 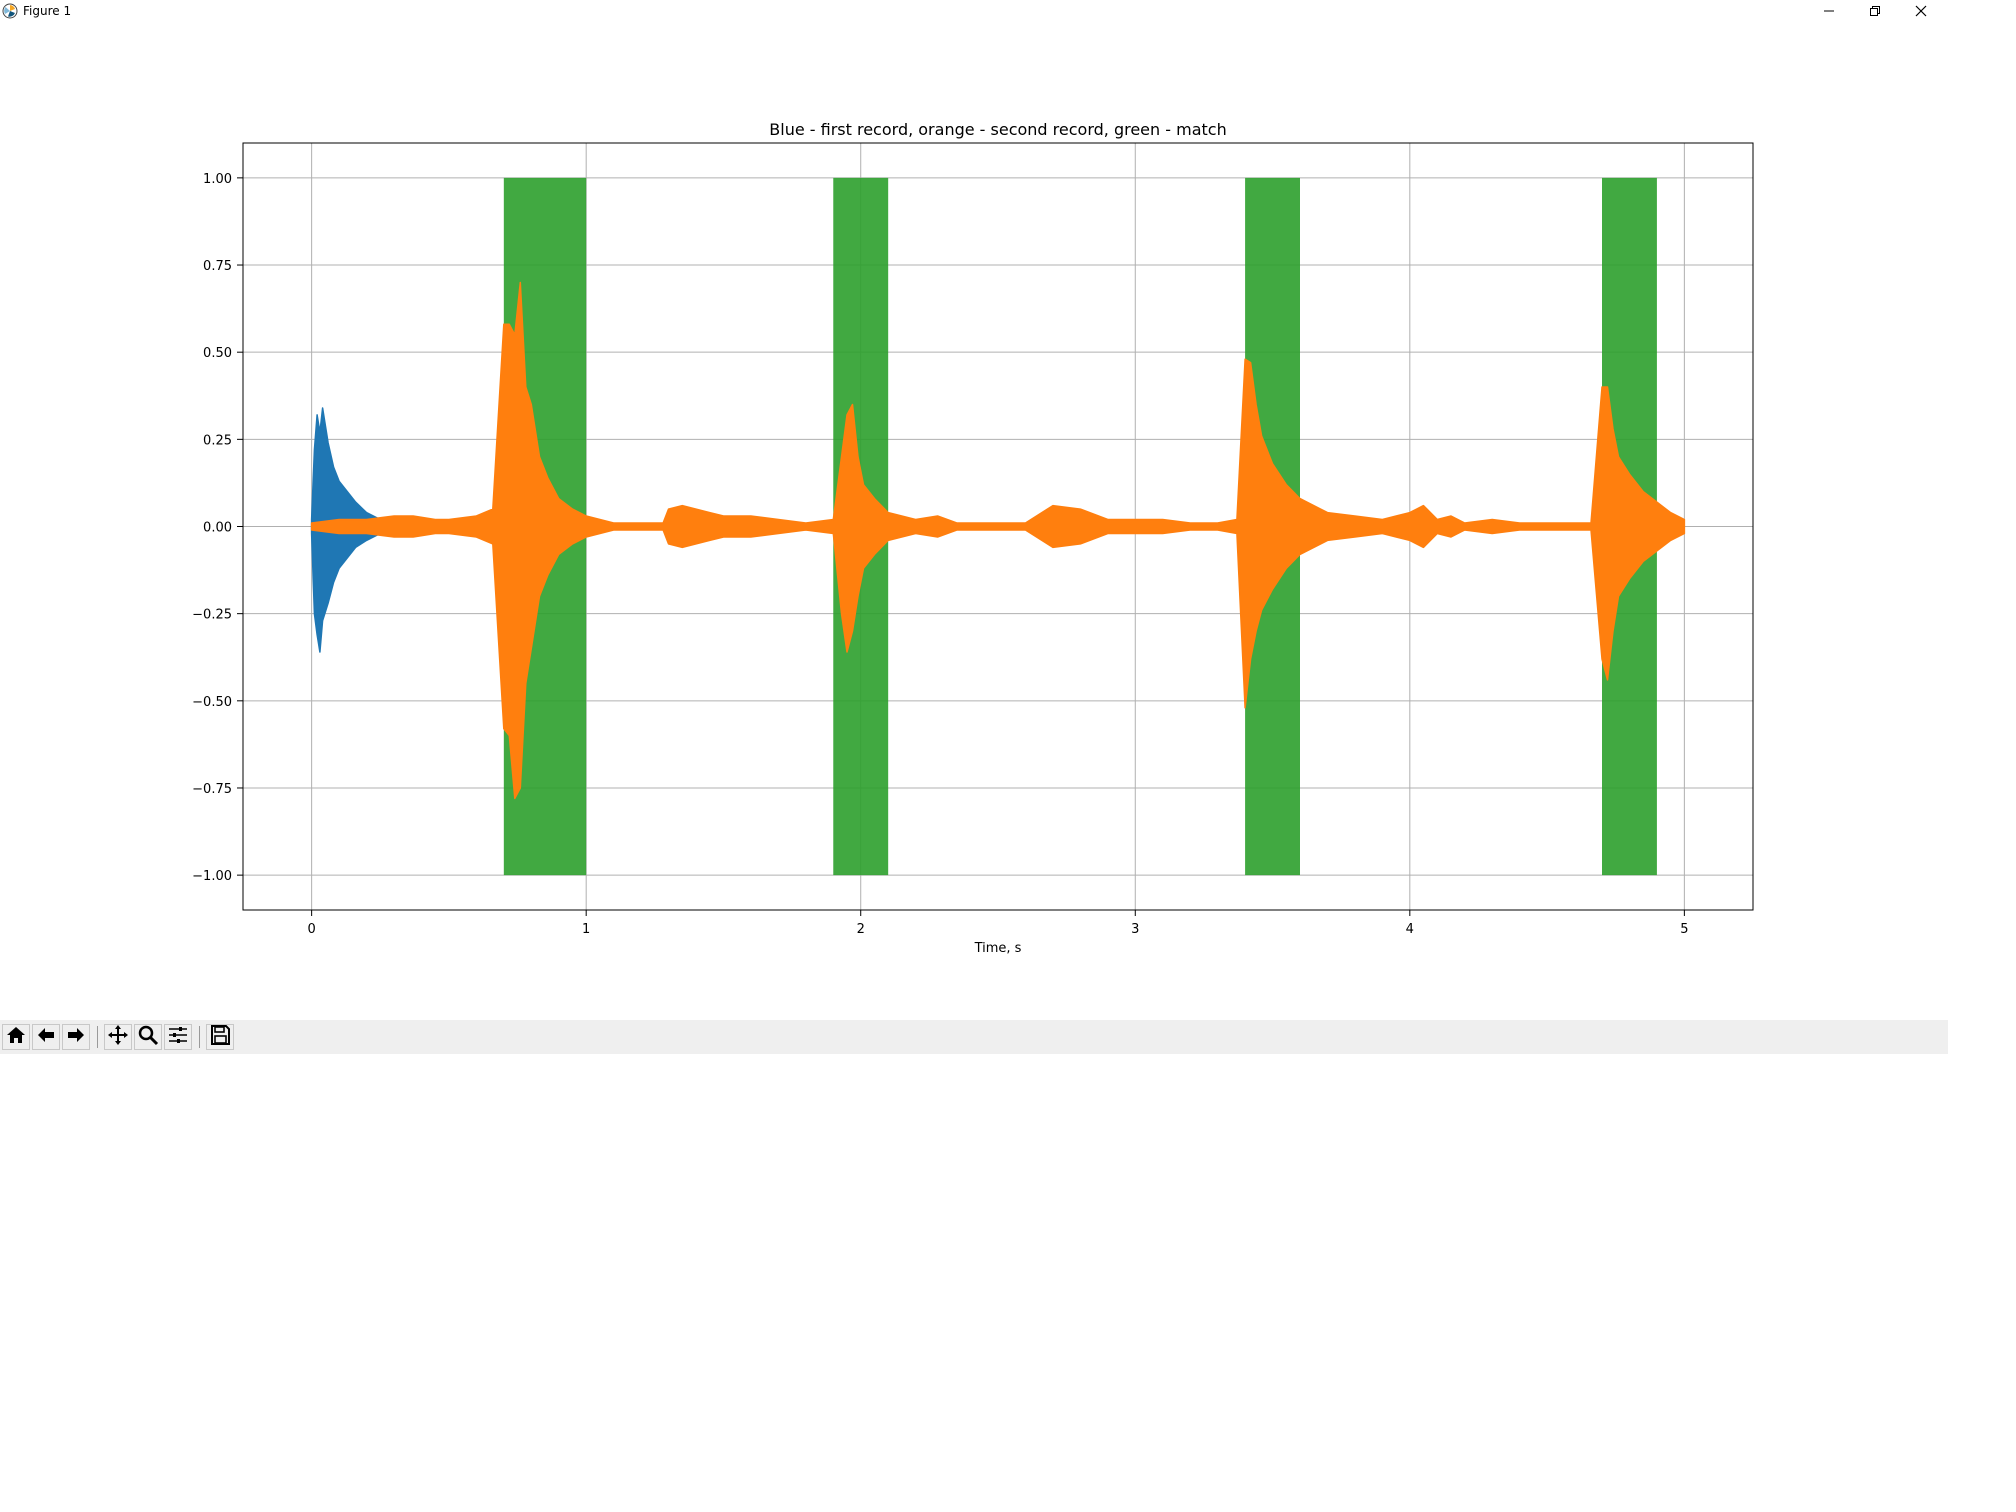 What do you see at coordinates (47, 11) in the screenshot?
I see `window-title: Figure 1` at bounding box center [47, 11].